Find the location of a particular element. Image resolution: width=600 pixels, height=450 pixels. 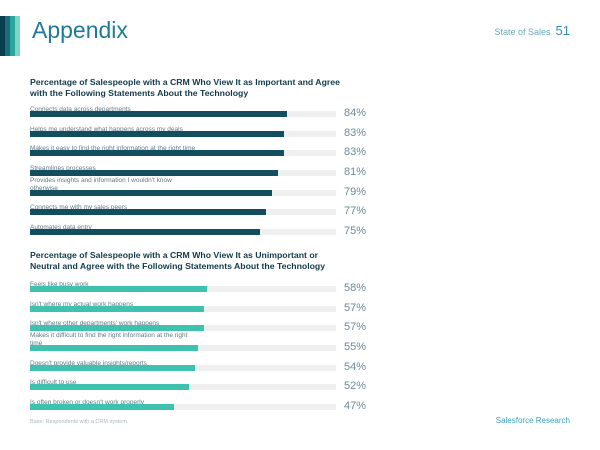

bar-label: Streamlines processes is located at coordinates (63, 169).